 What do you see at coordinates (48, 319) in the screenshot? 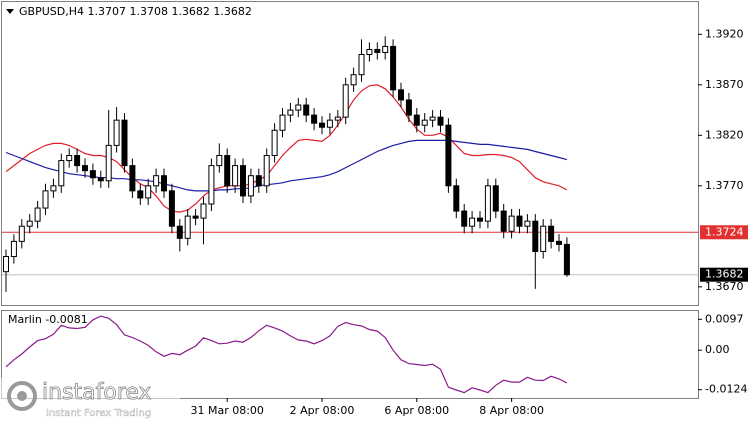
I see `indicator-title: Marlin -0.0081` at bounding box center [48, 319].